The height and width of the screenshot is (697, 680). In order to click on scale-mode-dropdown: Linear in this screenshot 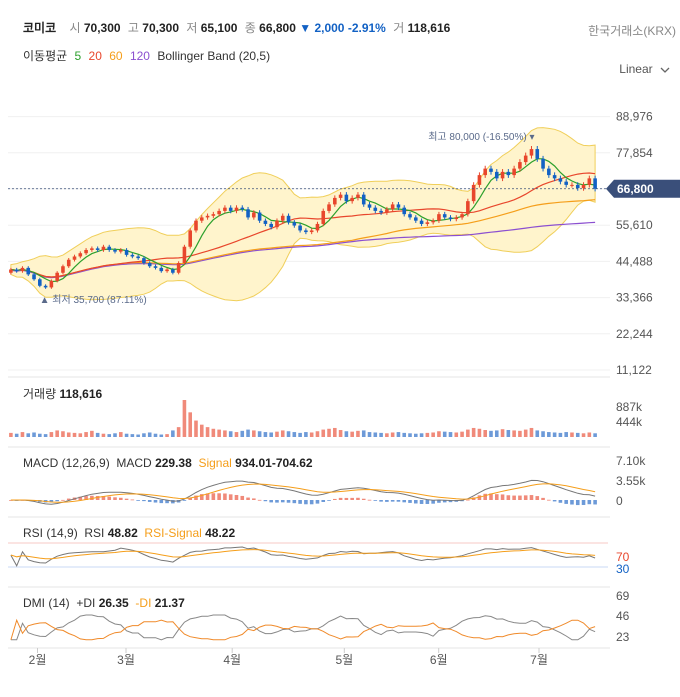, I will do `click(644, 69)`.